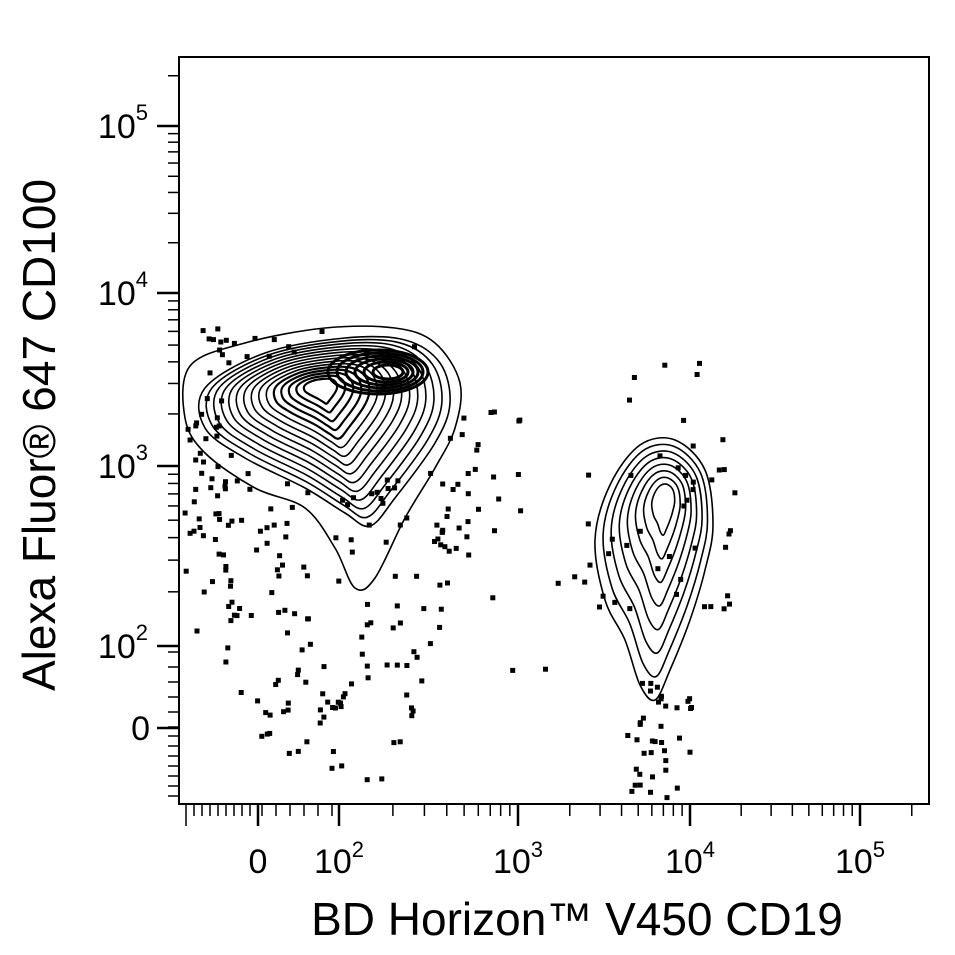 The width and height of the screenshot is (955, 955). What do you see at coordinates (860, 859) in the screenshot?
I see `x-tick-label: 10⁵` at bounding box center [860, 859].